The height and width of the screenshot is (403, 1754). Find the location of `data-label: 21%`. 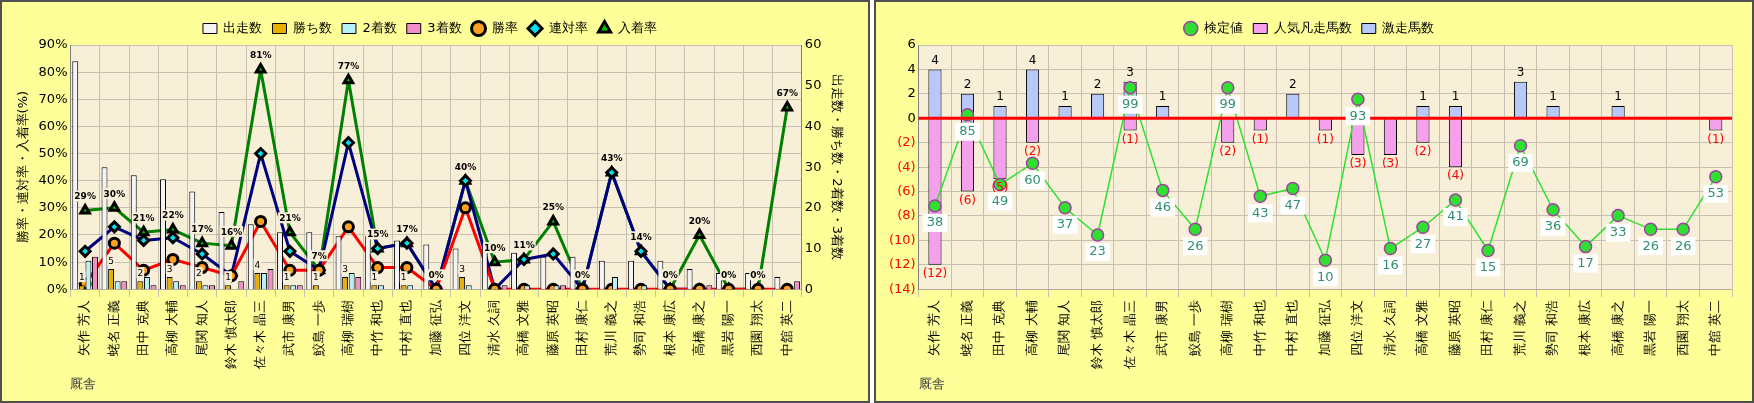

data-label: 21% is located at coordinates (143, 218).